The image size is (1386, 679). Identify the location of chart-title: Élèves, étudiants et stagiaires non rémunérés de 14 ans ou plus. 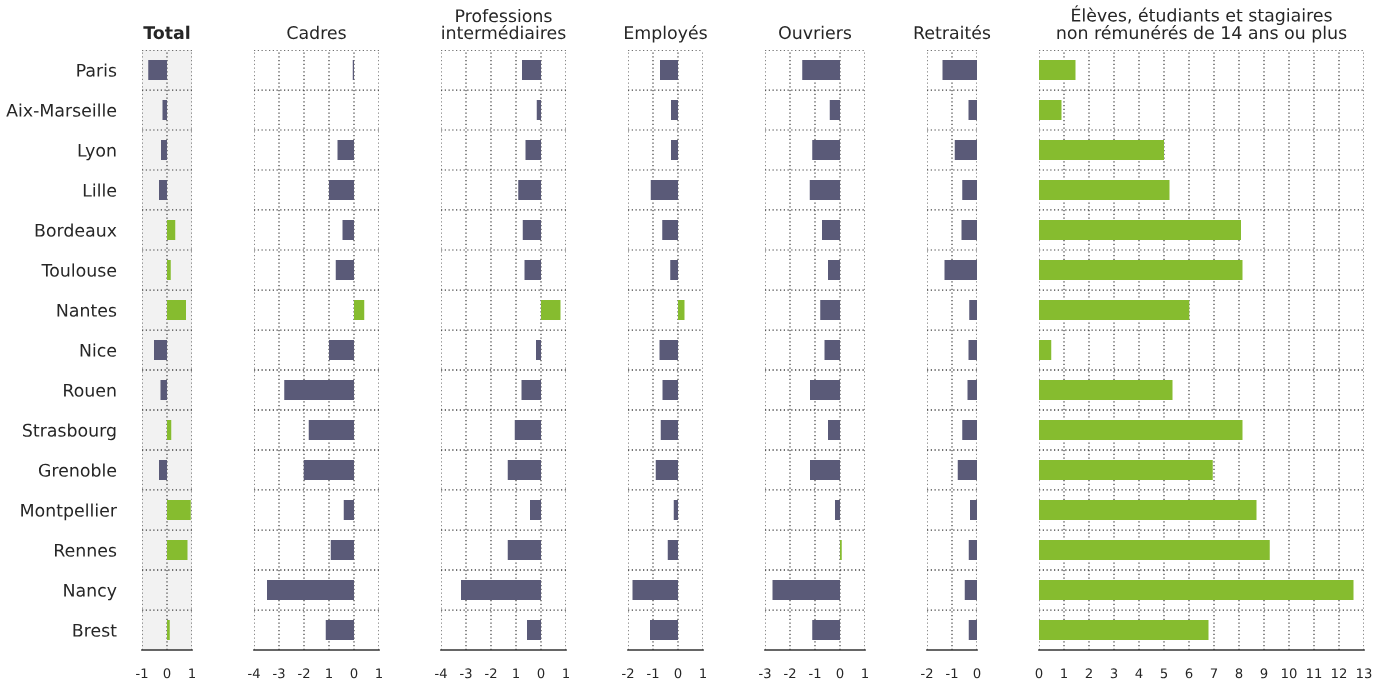
(1202, 24).